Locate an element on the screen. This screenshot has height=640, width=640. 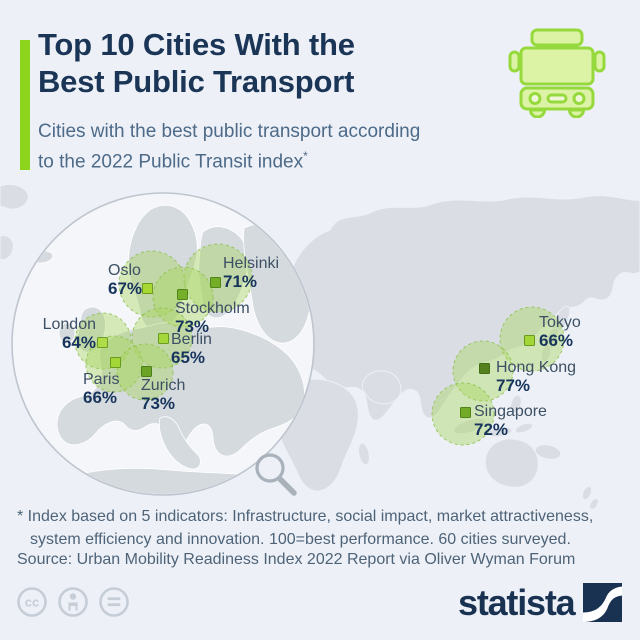
city-marker-hong-kong is located at coordinates (484, 368).